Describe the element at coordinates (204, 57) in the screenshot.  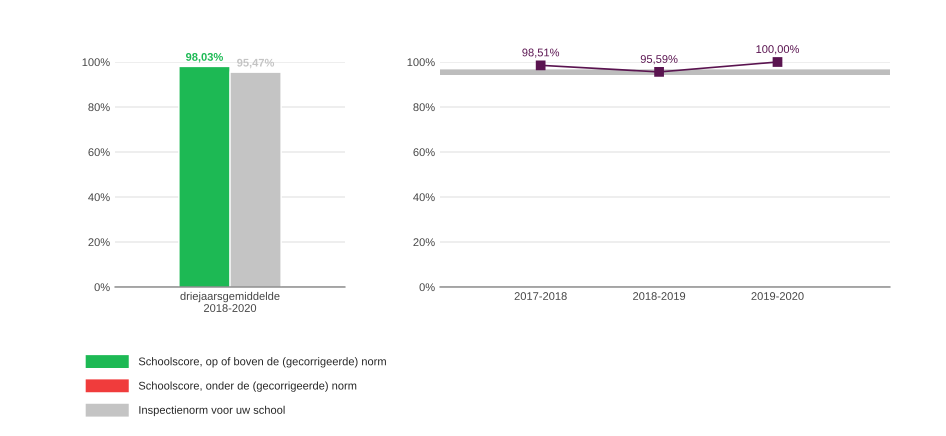
I see `data-label: 98,03%` at that location.